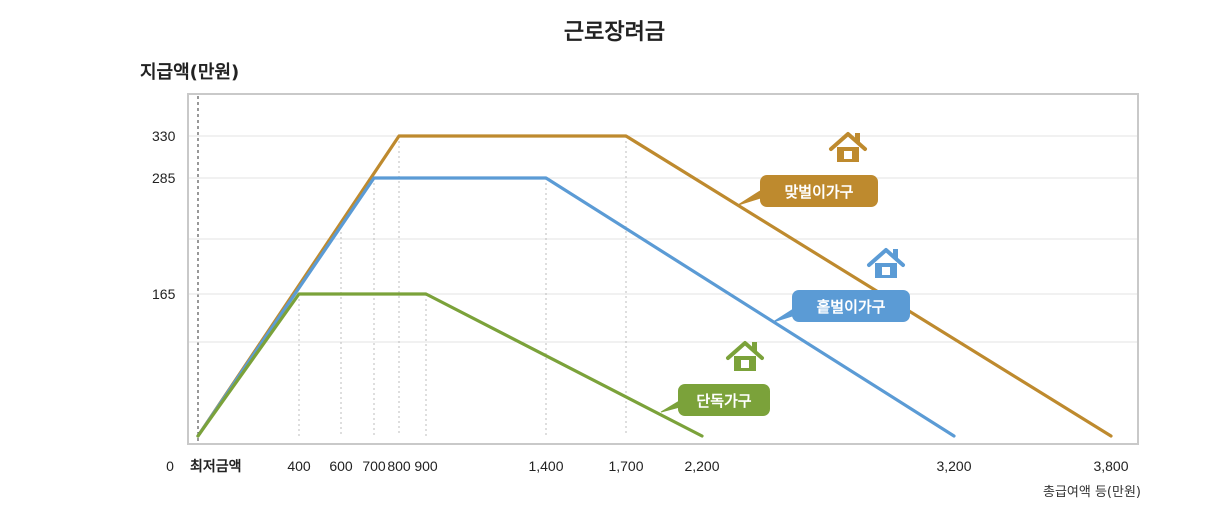 The height and width of the screenshot is (524, 1229). Describe the element at coordinates (216, 466) in the screenshot. I see `min-amount-label: 최저금액` at that location.